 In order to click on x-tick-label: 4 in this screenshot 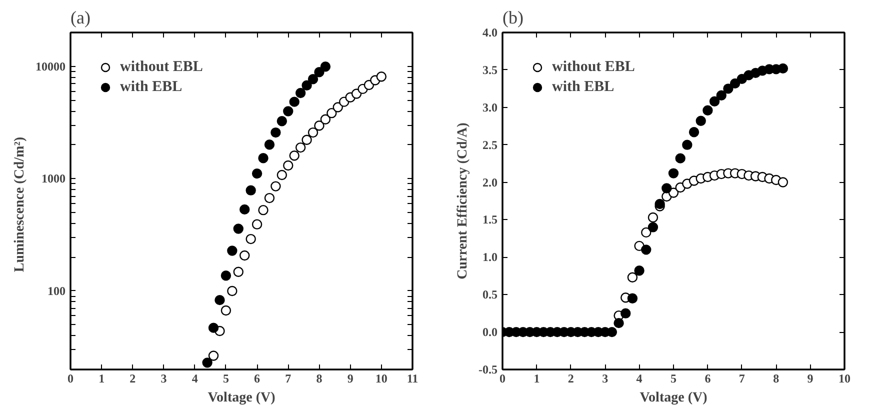, I will do `click(195, 379)`.